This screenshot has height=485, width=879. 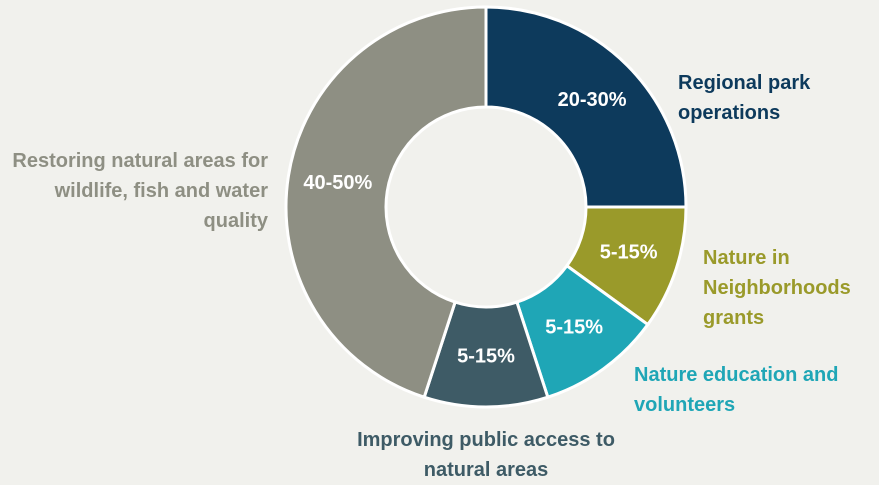 I want to click on donut-slice, so click(x=586, y=107).